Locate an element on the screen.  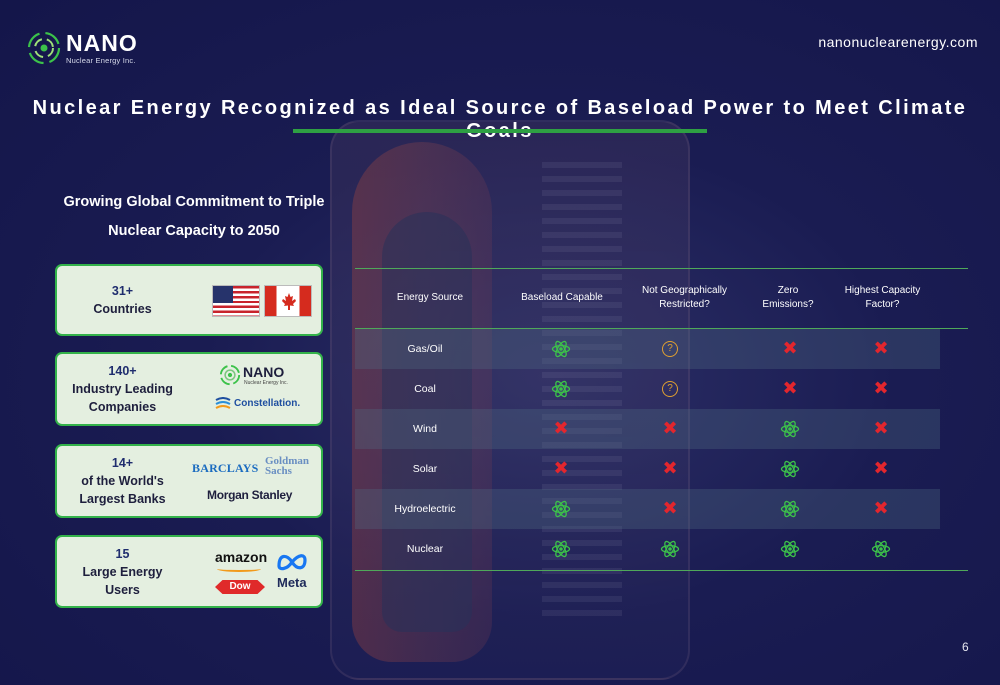
us-flag-icon is located at coordinates (236, 301).